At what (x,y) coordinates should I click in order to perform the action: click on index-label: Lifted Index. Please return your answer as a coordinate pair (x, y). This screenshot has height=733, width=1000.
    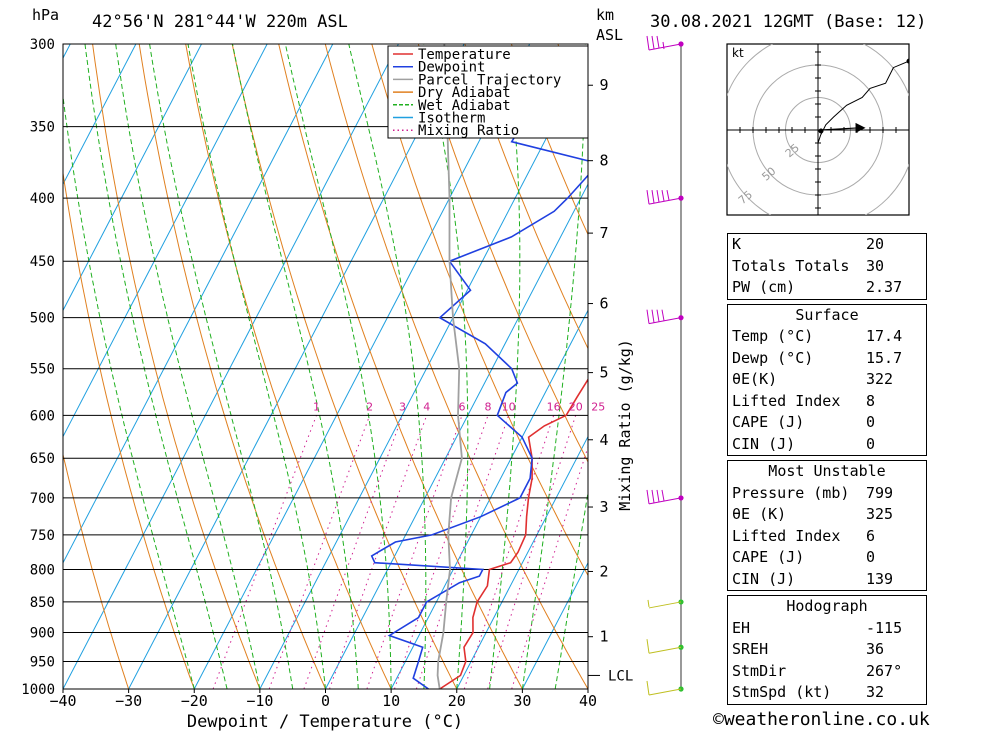
    Looking at the image, I should click on (786, 400).